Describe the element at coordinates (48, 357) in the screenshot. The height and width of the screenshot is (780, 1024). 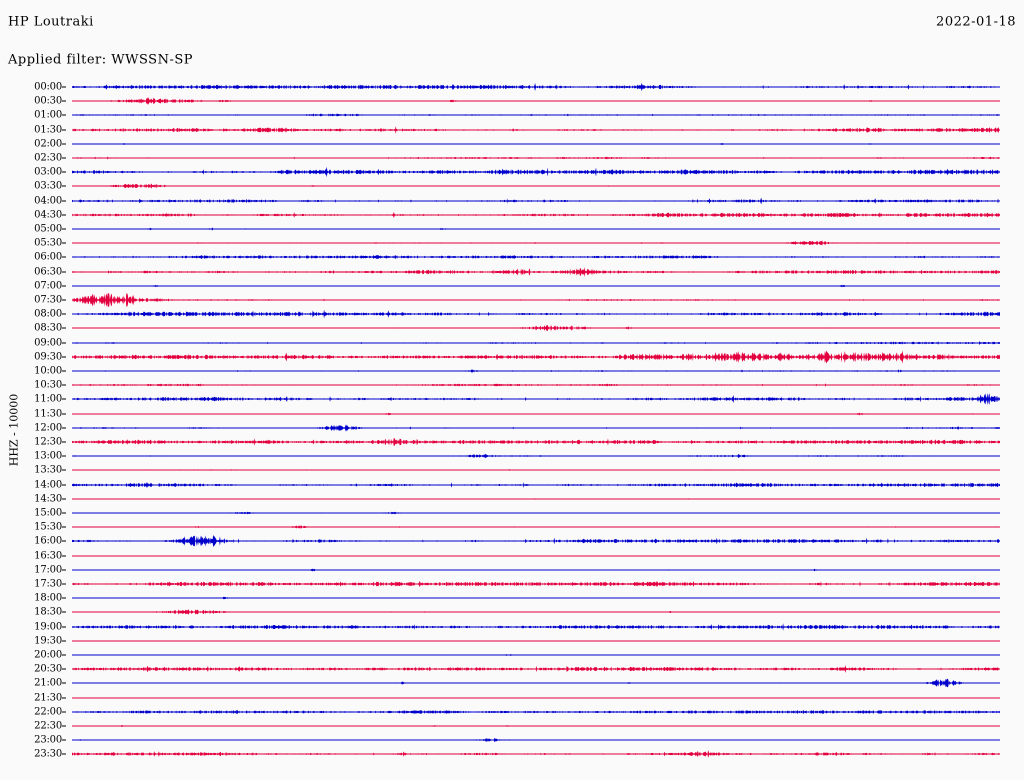
I see `time-label: 09:30` at that location.